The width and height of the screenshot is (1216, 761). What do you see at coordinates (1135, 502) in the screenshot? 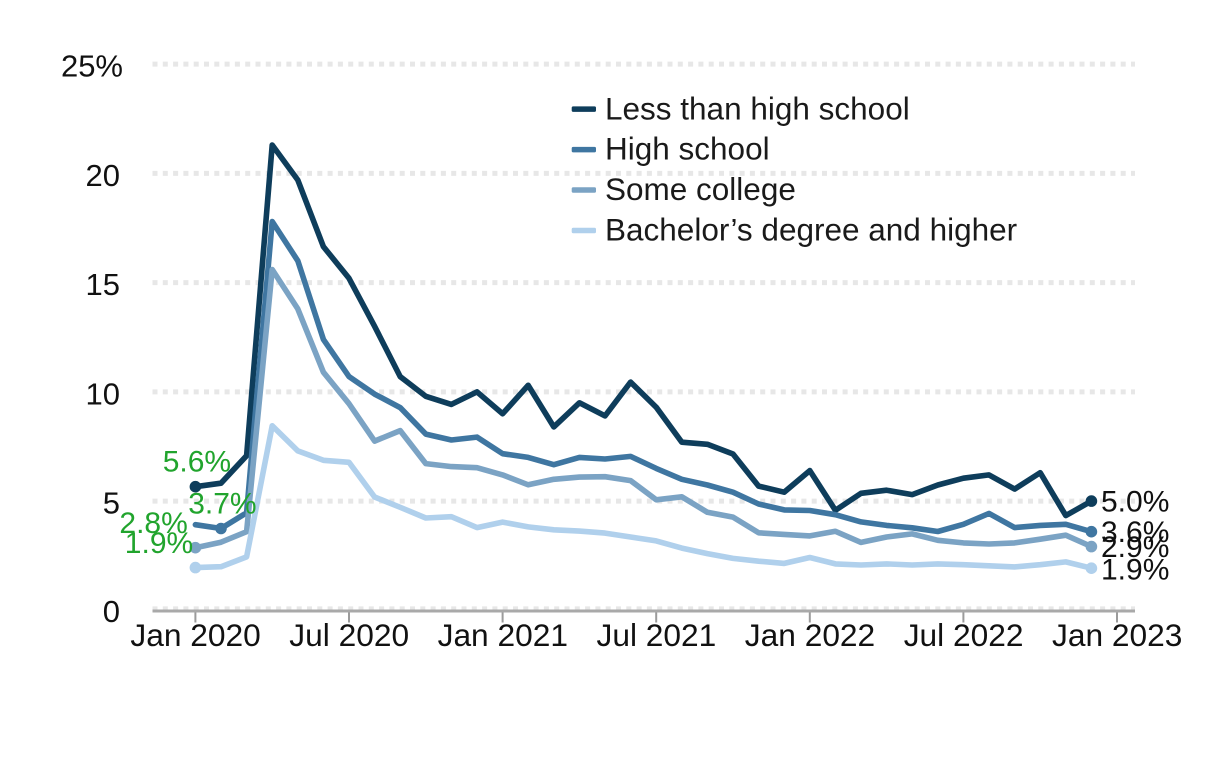
I see `svg-text: 5.0%` at bounding box center [1135, 502].